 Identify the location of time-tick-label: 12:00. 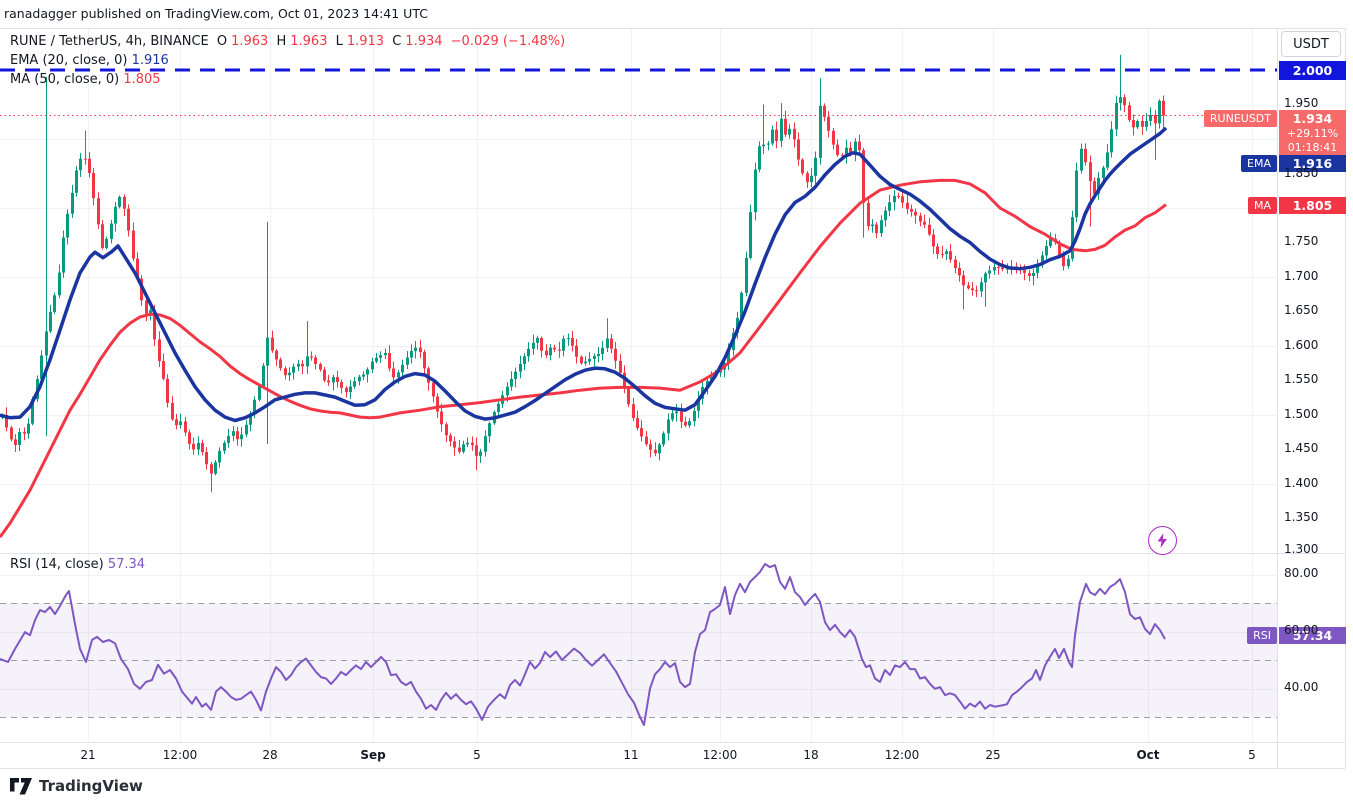
(720, 755).